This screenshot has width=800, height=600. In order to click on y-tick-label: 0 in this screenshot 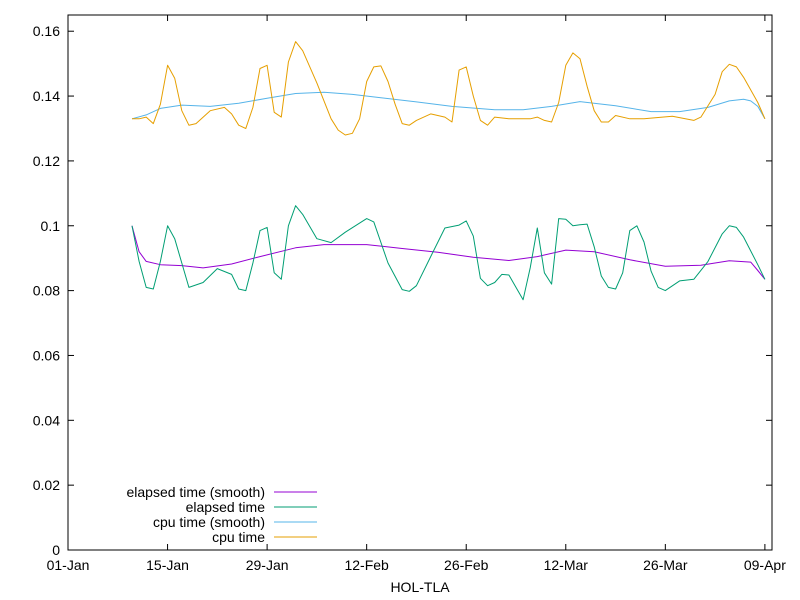, I will do `click(56, 550)`.